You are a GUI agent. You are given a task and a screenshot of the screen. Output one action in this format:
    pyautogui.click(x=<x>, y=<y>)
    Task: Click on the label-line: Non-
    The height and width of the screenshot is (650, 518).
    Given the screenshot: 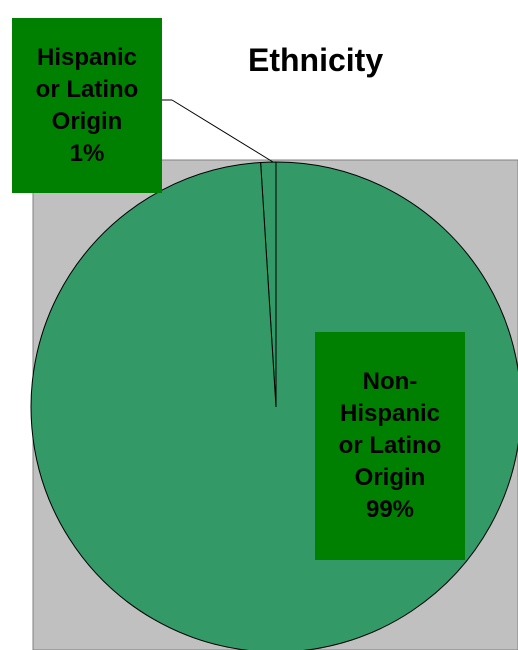 What is the action you would take?
    pyautogui.click(x=390, y=381)
    